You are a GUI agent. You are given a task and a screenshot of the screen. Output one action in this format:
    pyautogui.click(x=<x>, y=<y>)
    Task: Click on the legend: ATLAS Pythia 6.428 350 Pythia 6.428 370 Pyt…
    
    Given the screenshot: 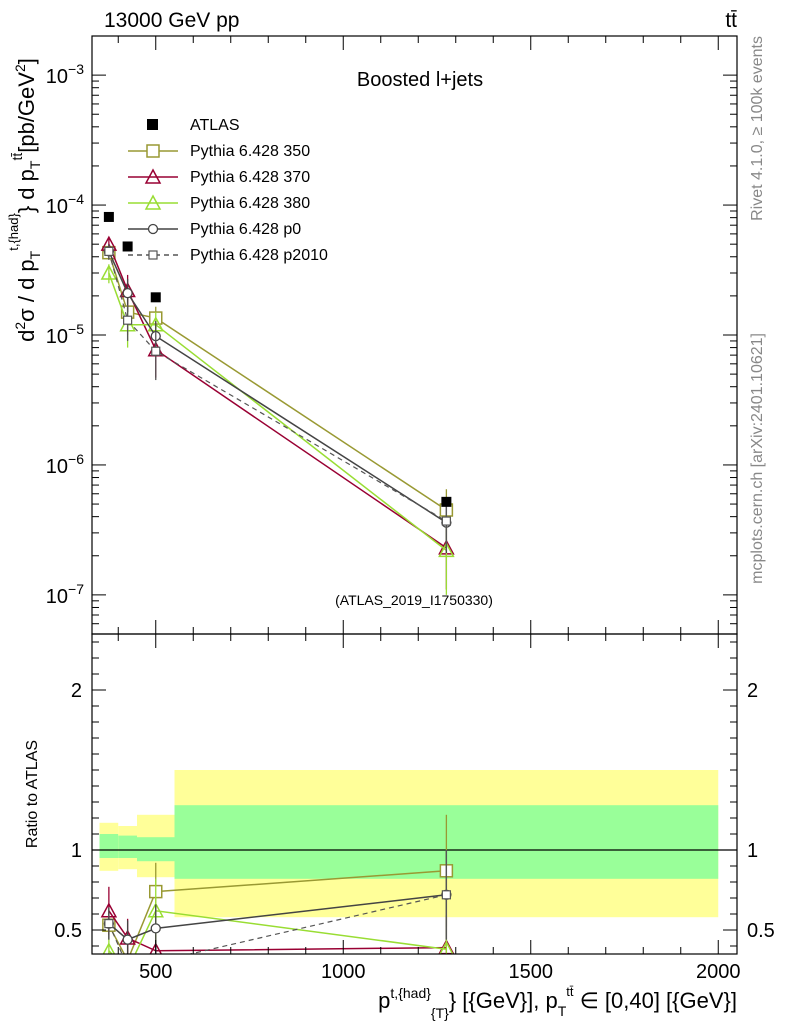 What is the action you would take?
    pyautogui.click(x=228, y=190)
    